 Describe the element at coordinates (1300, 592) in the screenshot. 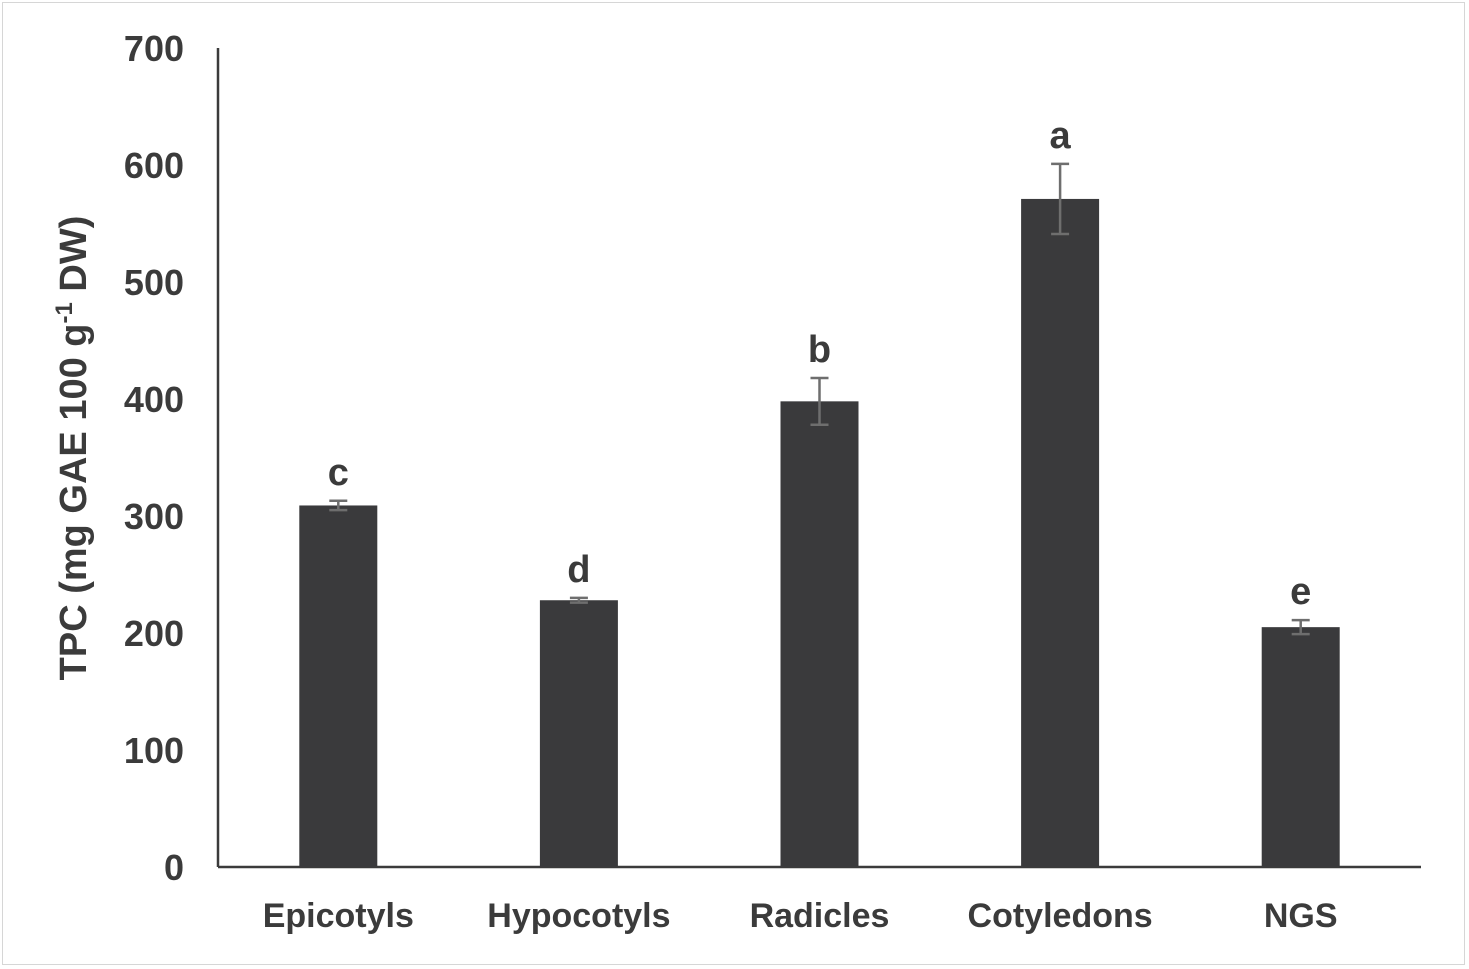

I see `significance-label: e` at that location.